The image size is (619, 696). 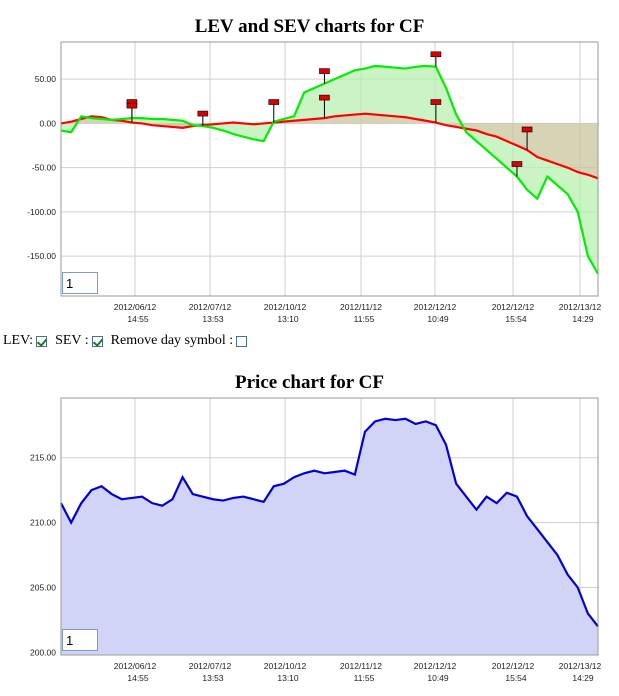 I want to click on remove-day-symbol-label: Remove day symbol :, so click(x=172, y=340).